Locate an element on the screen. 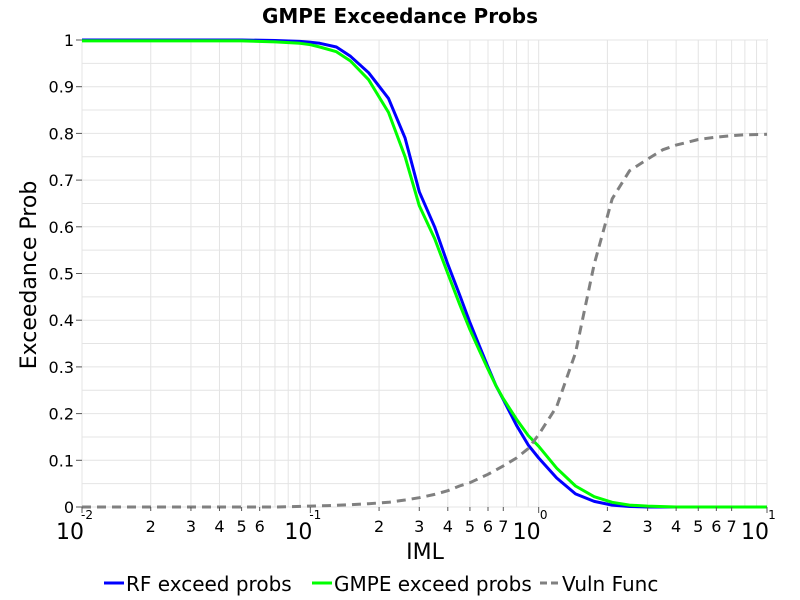  x-major-tick-exponent: -2 is located at coordinates (87, 515).